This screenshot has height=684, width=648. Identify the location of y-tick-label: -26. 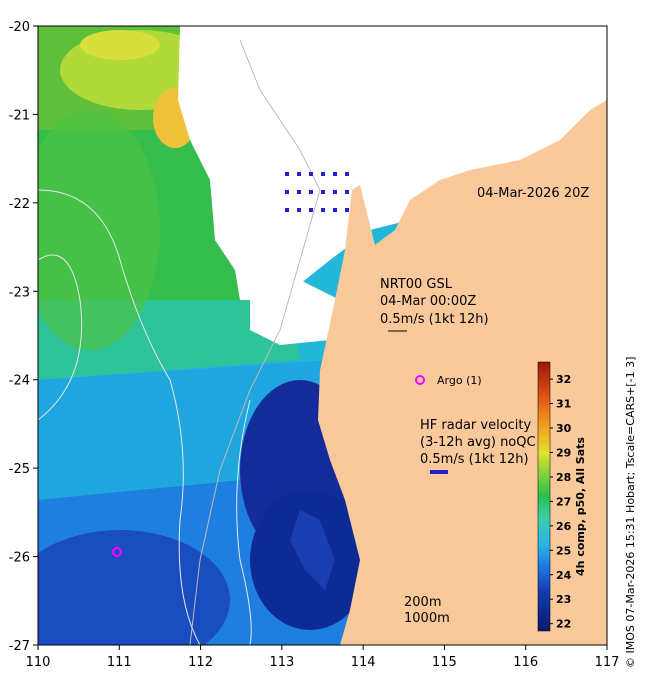
(19, 558).